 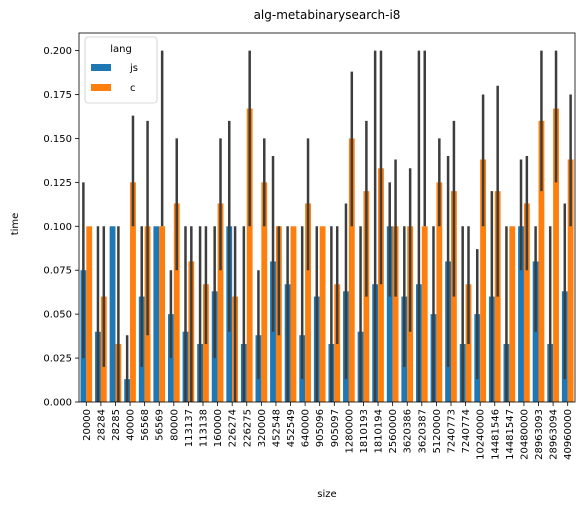 I want to click on x-tick-label: 113138, so click(x=204, y=428).